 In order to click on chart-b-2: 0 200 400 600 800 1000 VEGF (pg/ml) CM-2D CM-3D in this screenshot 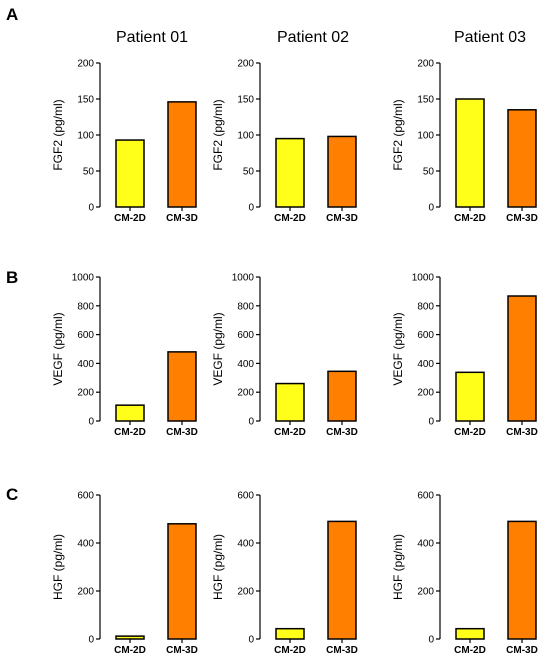, I will do `click(284, 356)`.